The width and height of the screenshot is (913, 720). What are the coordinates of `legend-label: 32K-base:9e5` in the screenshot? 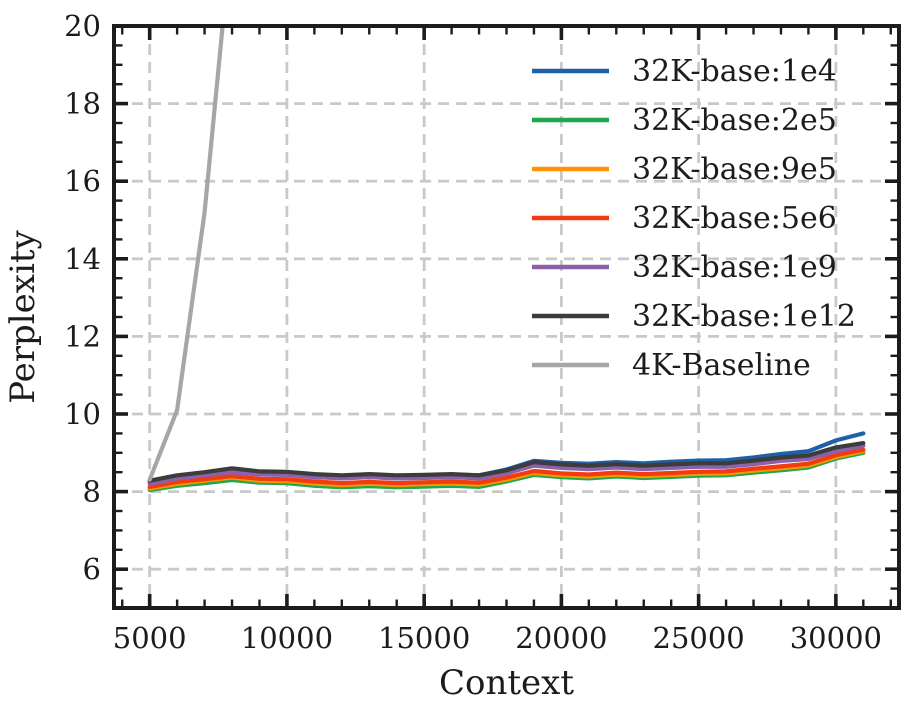 It's located at (734, 169).